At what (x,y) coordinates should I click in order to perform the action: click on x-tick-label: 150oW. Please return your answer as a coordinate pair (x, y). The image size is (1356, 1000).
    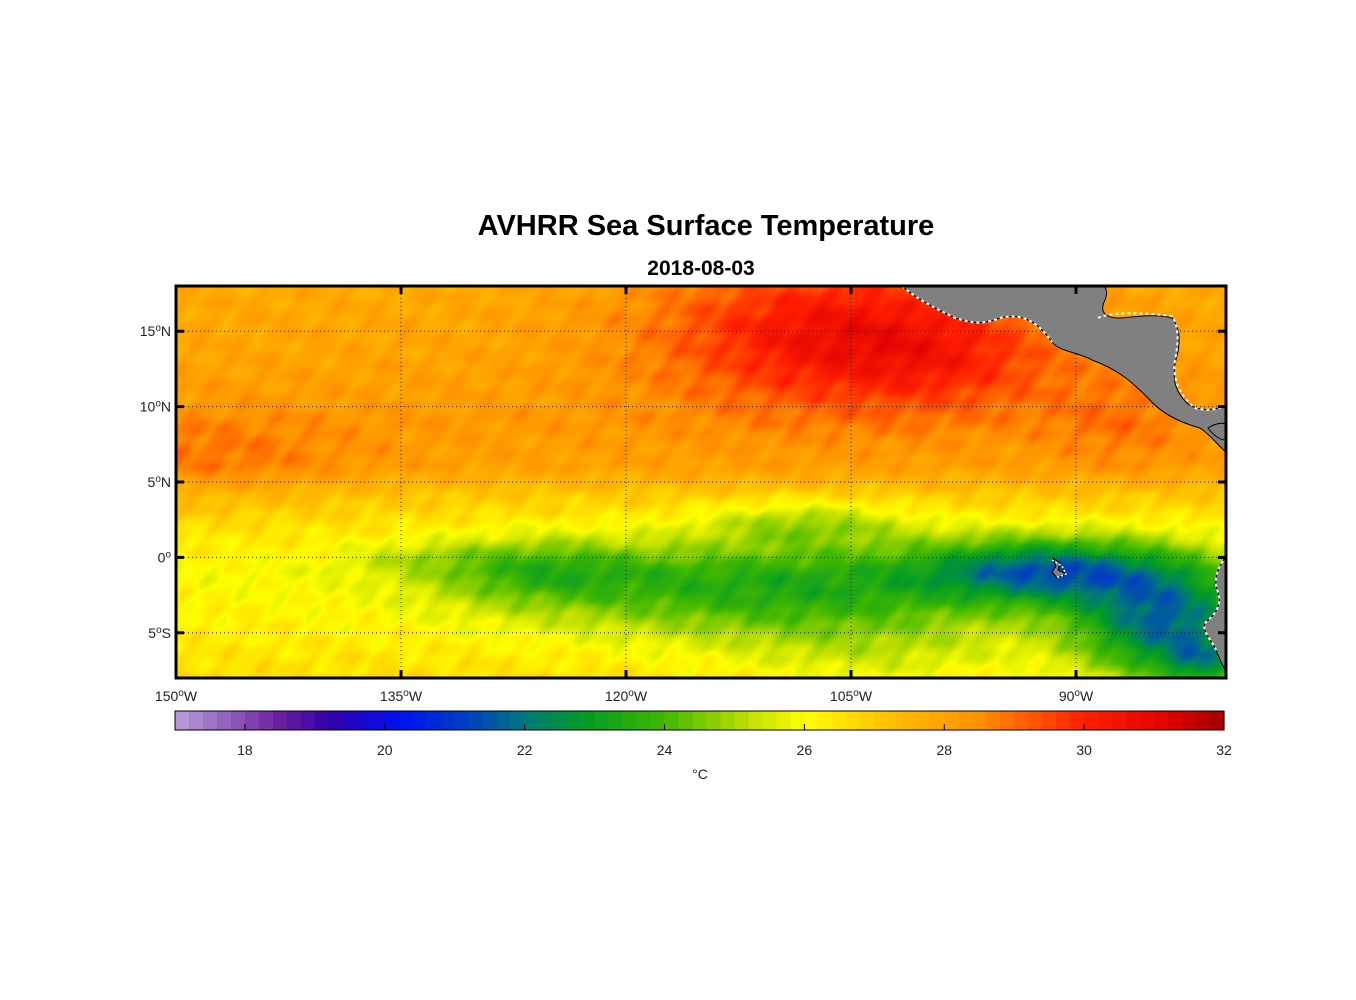
    Looking at the image, I should click on (176, 696).